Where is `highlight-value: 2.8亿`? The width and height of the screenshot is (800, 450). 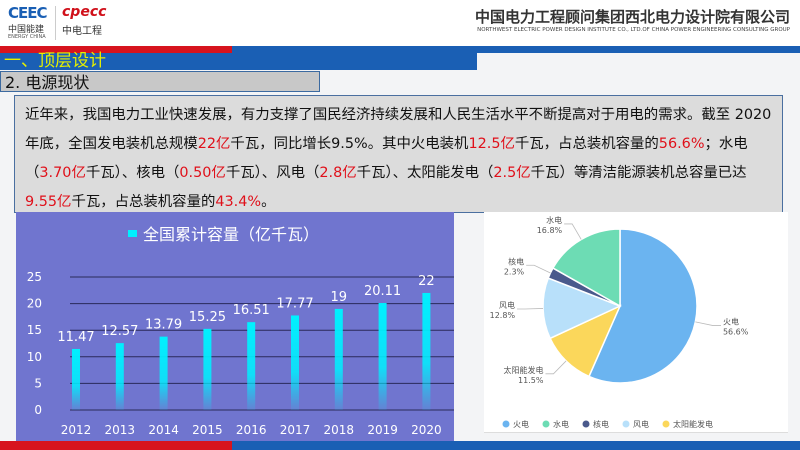 highlight-value: 2.8亿 is located at coordinates (338, 173).